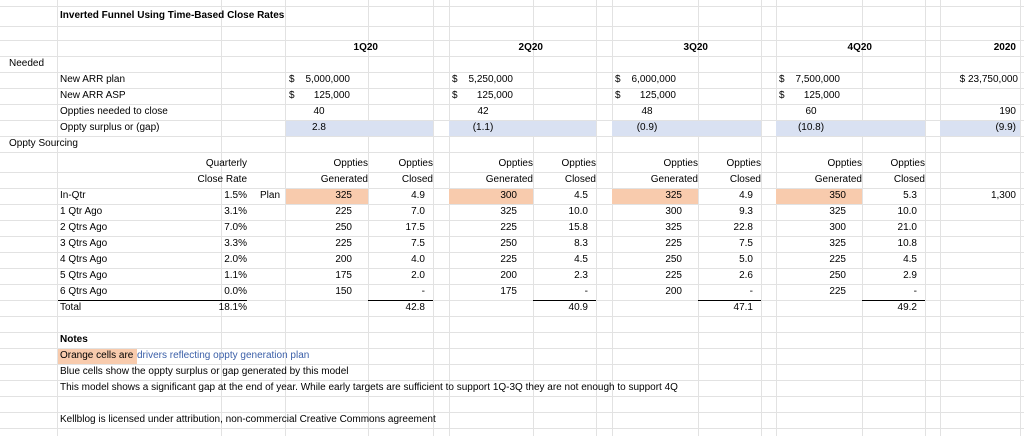 Image resolution: width=1024 pixels, height=436 pixels. I want to click on sourcing-row-label: 1 Qtr Ago, so click(81, 211).